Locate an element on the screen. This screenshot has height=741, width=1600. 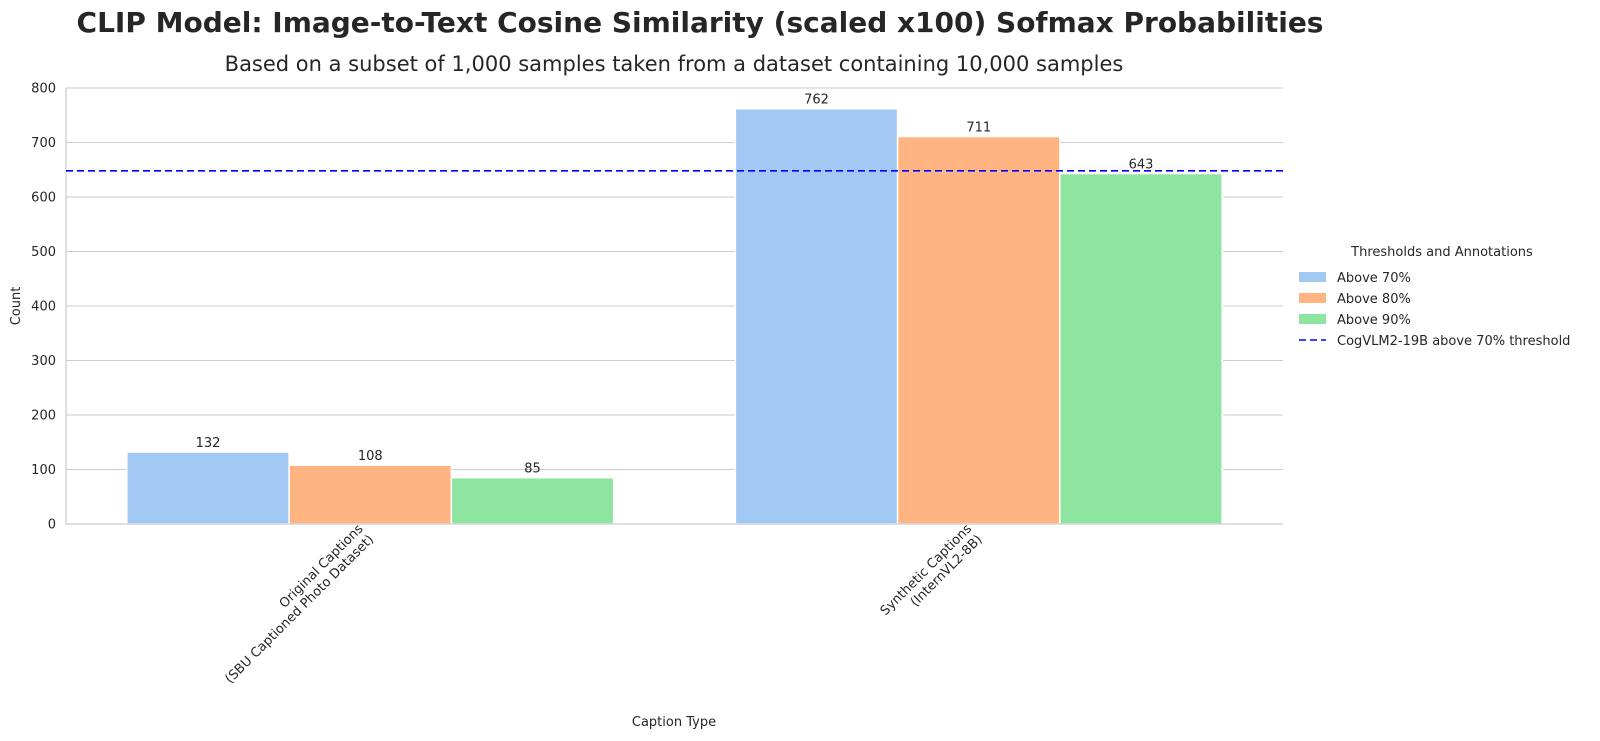
legend-label: Above 90% is located at coordinates (1374, 320).